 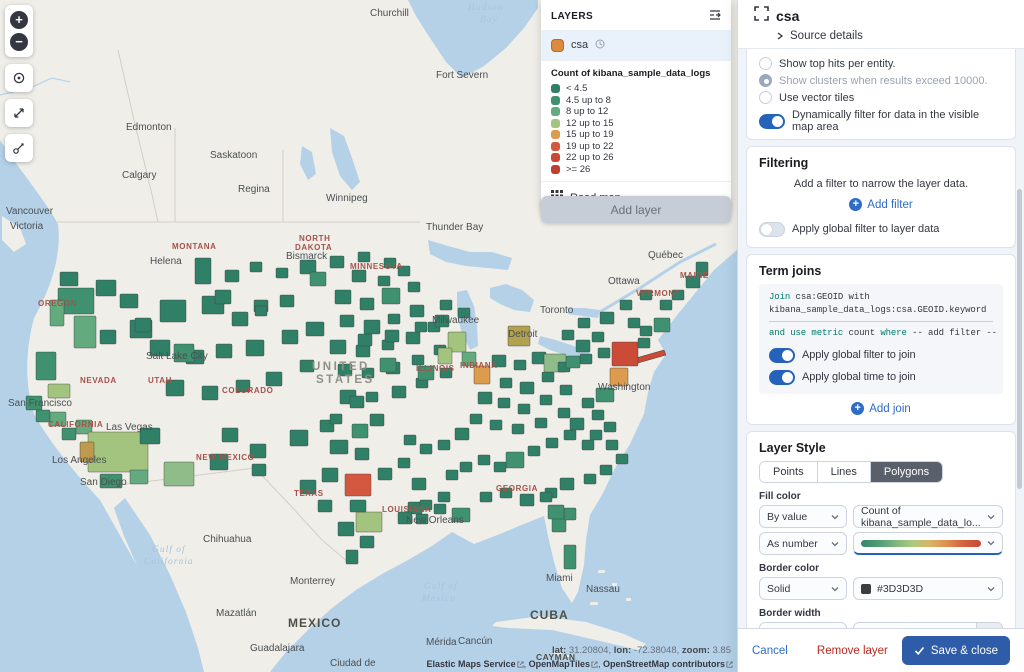 What do you see at coordinates (881, 204) in the screenshot?
I see `add-filter-button: + Add filter` at bounding box center [881, 204].